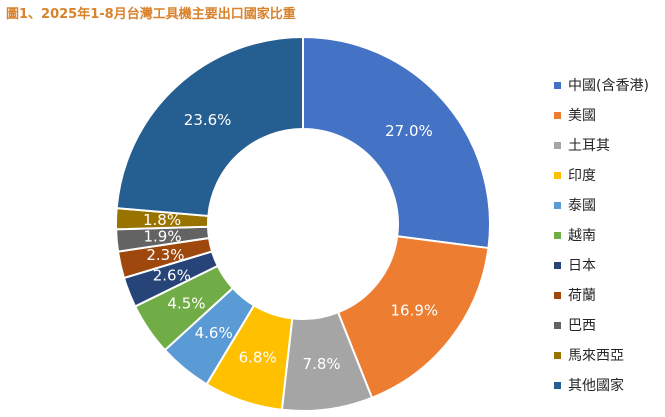 The height and width of the screenshot is (417, 665). Describe the element at coordinates (151, 14) in the screenshot. I see `chart-title: 圖1、2025年1-8月台灣工具機主要出口國家比重` at that location.